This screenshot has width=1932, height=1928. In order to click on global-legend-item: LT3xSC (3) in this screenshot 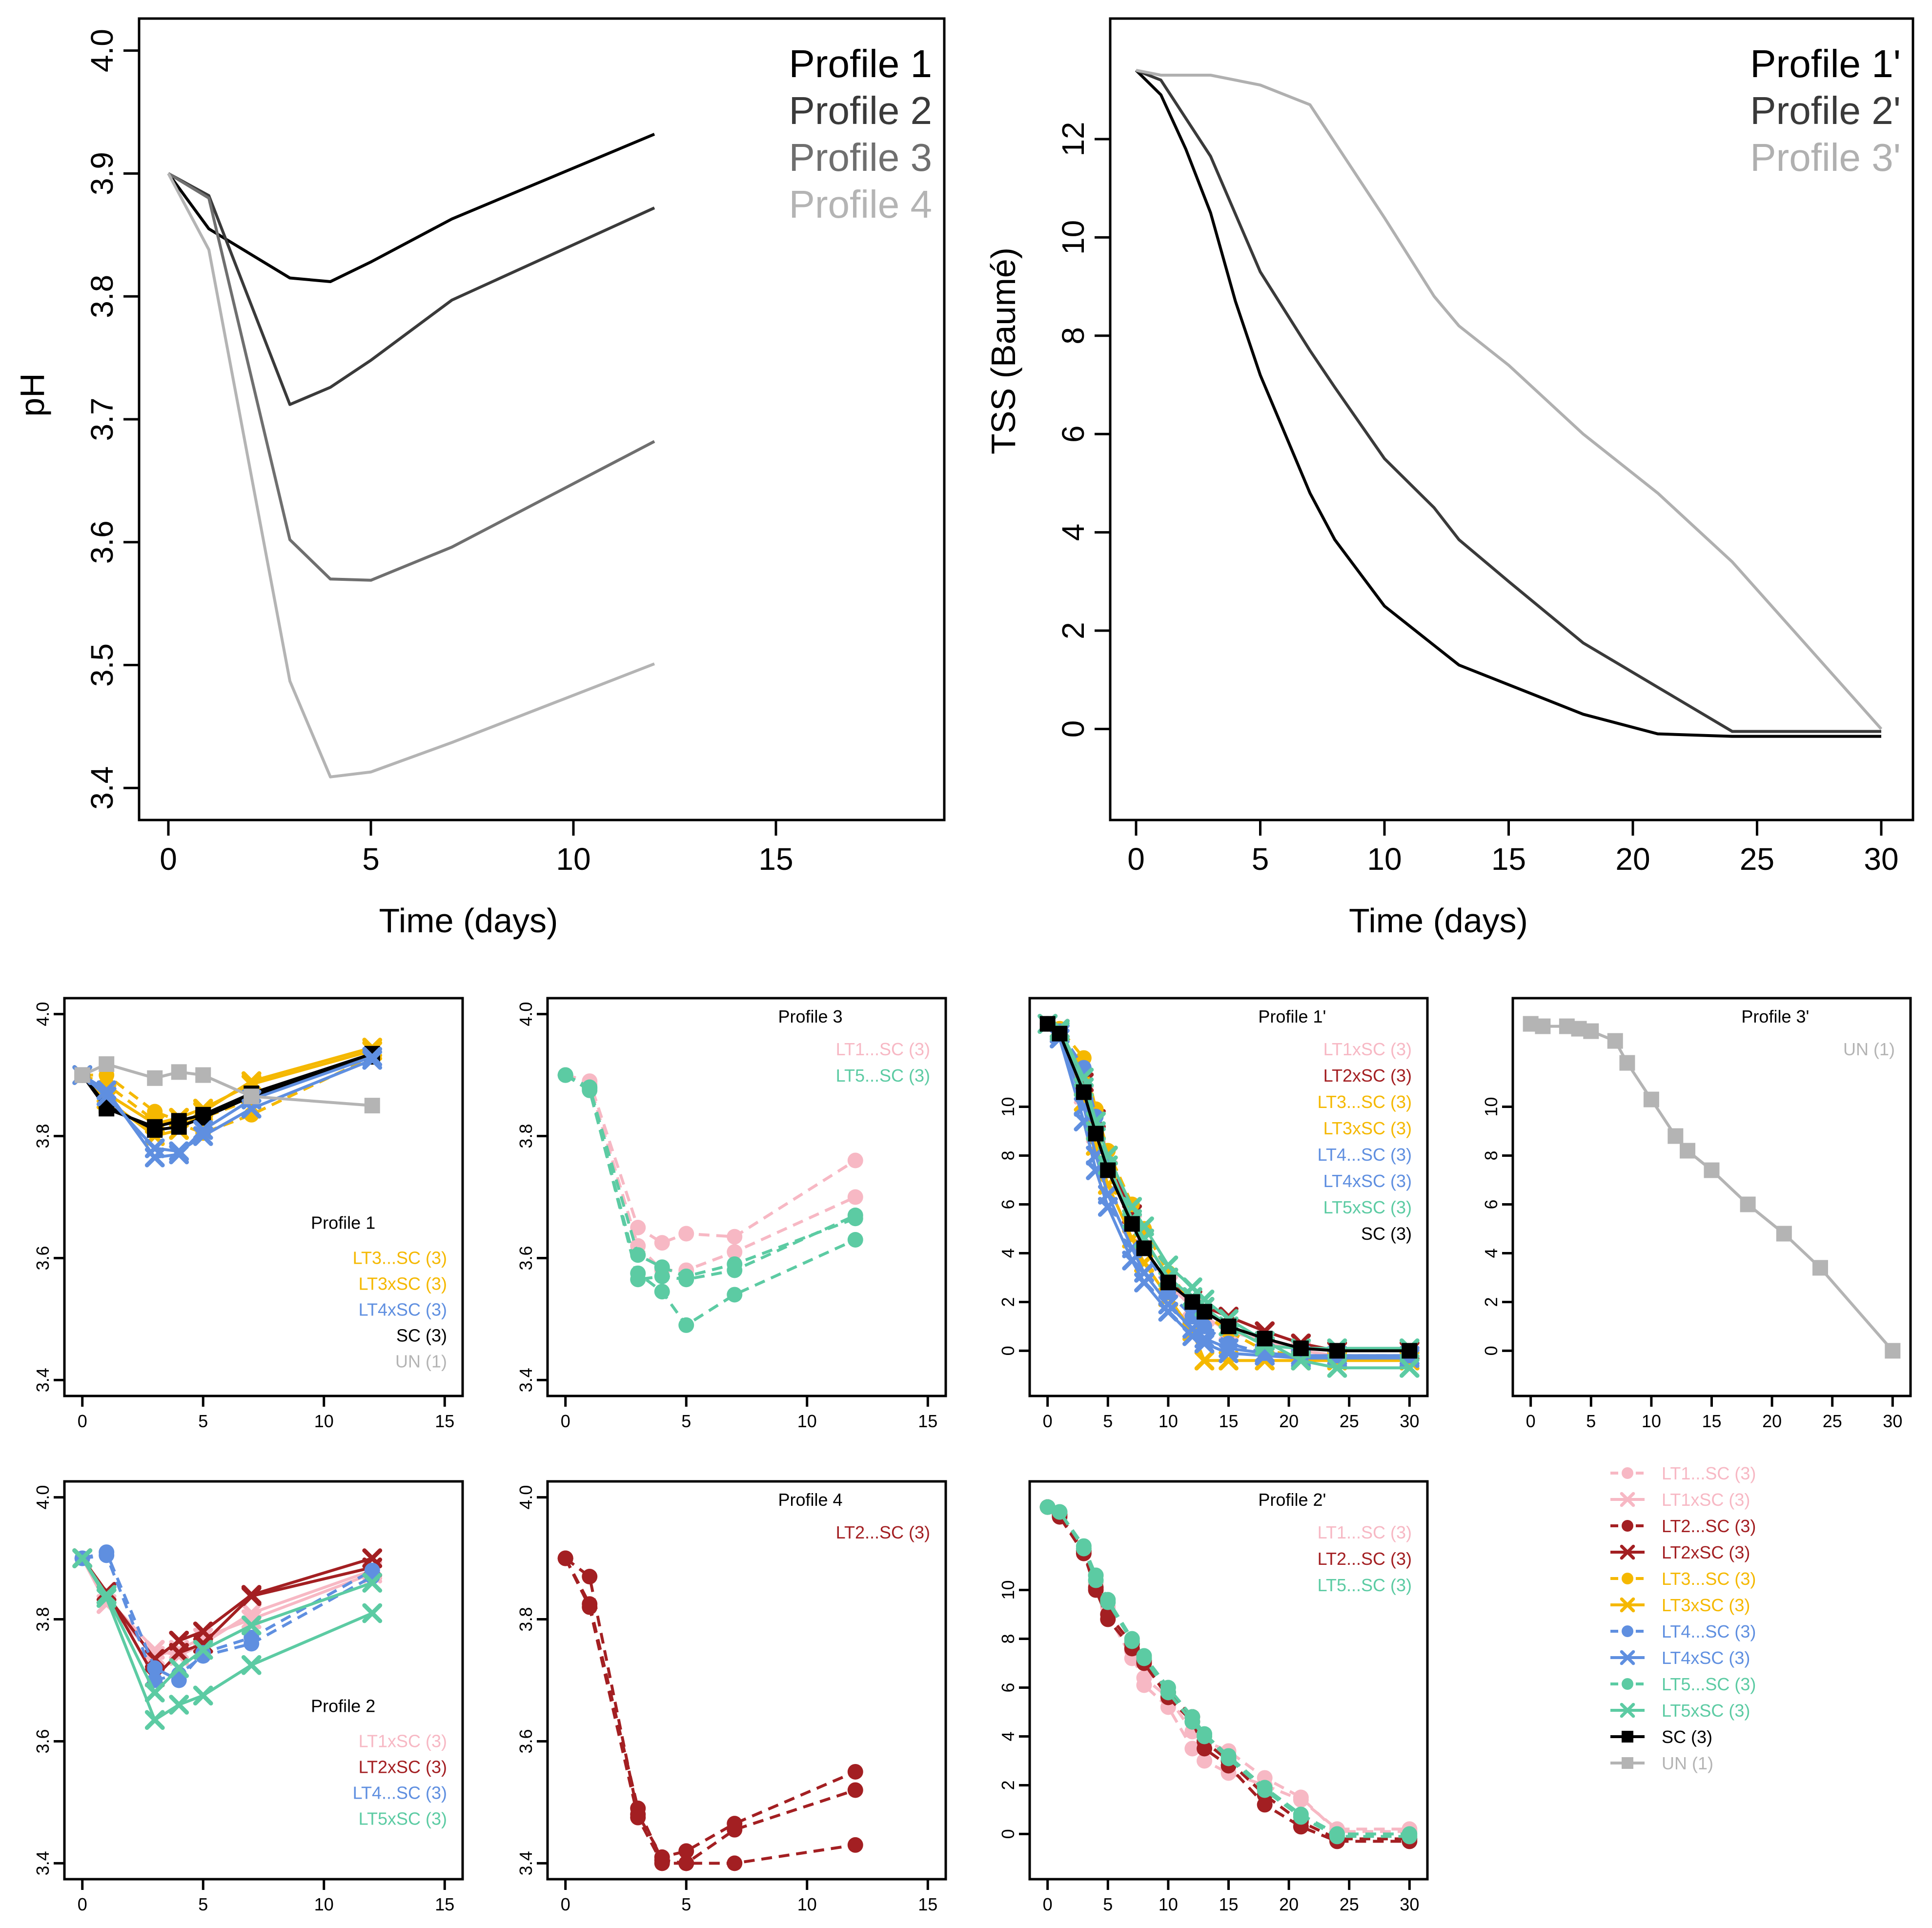, I will do `click(1680, 1605)`.